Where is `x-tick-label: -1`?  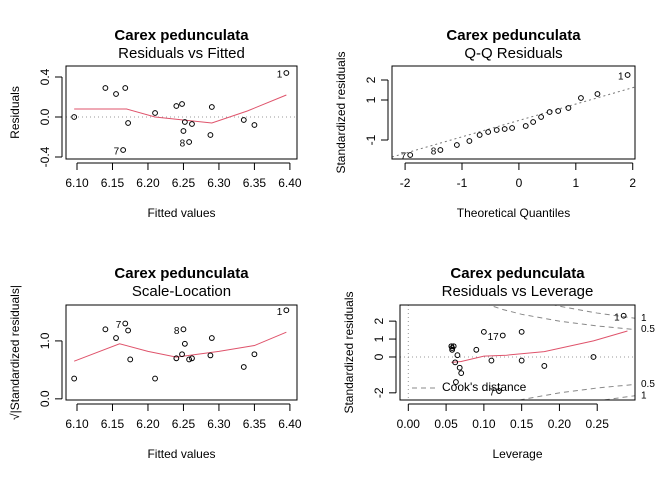 x-tick-label: -1 is located at coordinates (462, 183).